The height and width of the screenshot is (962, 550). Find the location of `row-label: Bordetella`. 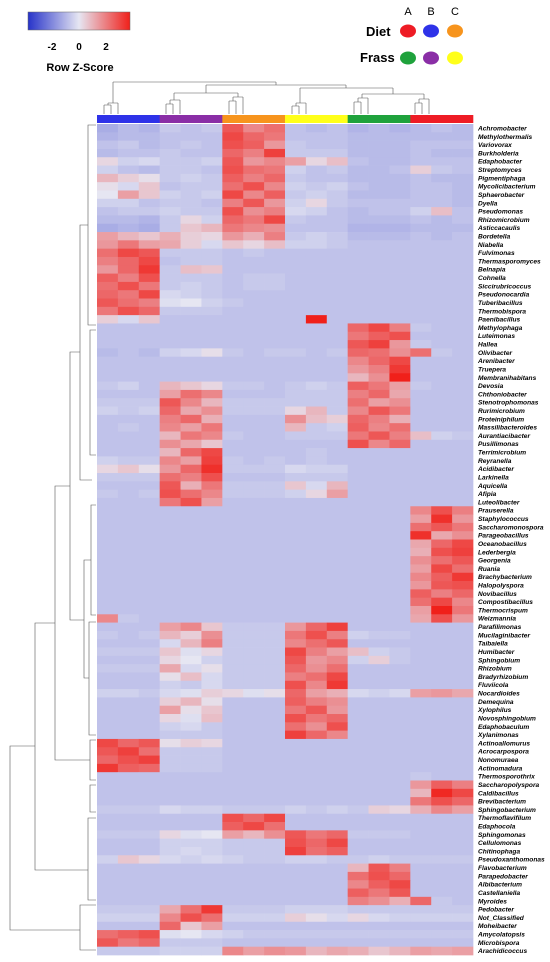

row-label: Bordetella is located at coordinates (494, 236).